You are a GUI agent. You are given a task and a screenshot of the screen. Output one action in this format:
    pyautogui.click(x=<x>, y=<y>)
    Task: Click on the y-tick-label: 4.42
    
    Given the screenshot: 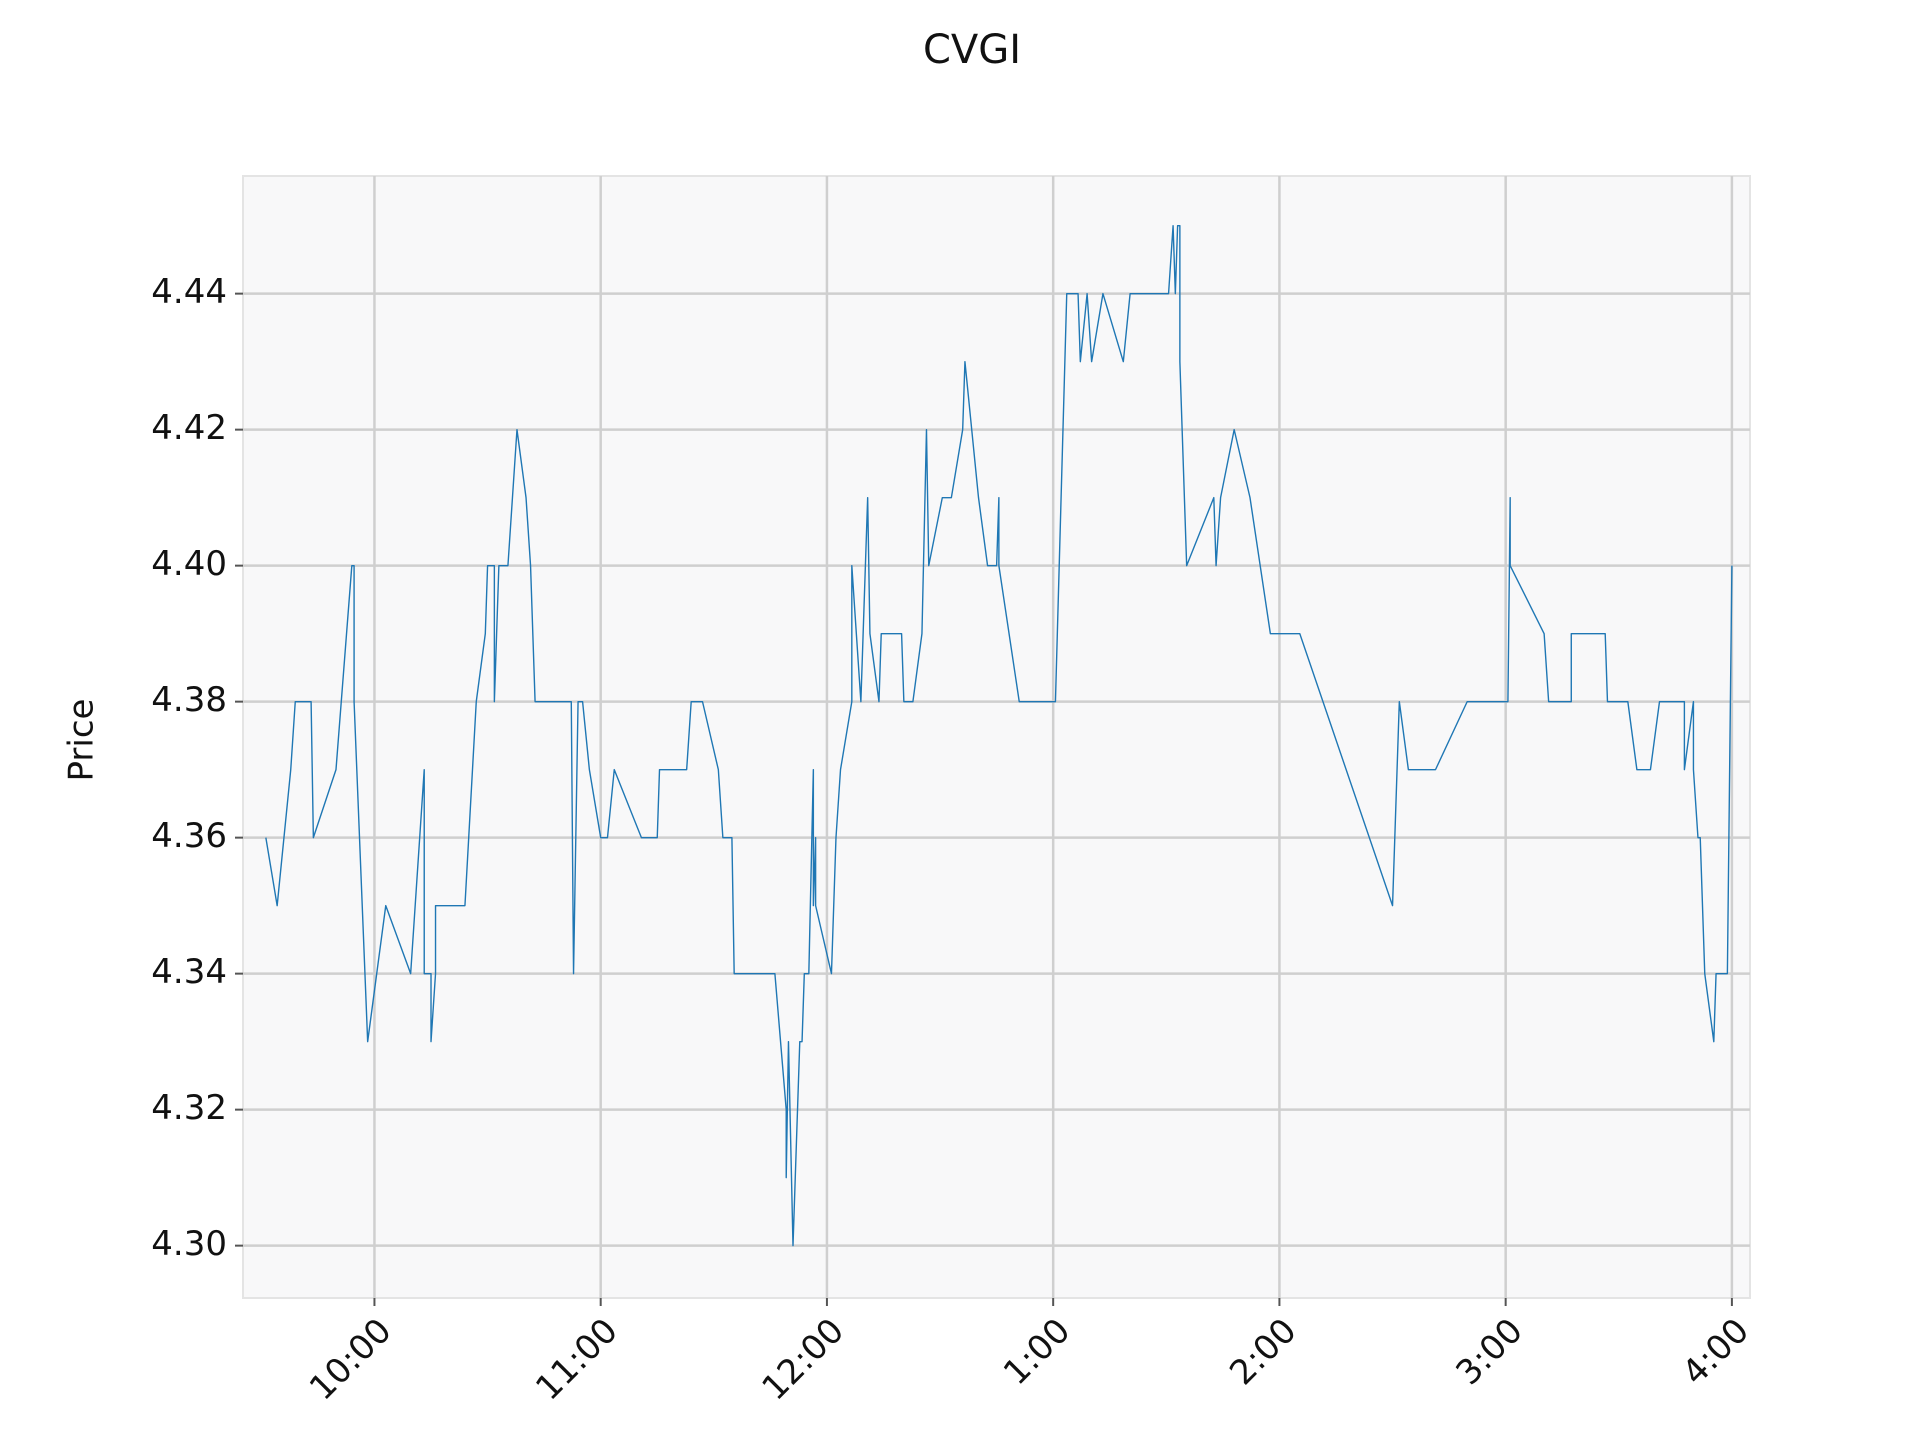 What is the action you would take?
    pyautogui.click(x=189, y=428)
    